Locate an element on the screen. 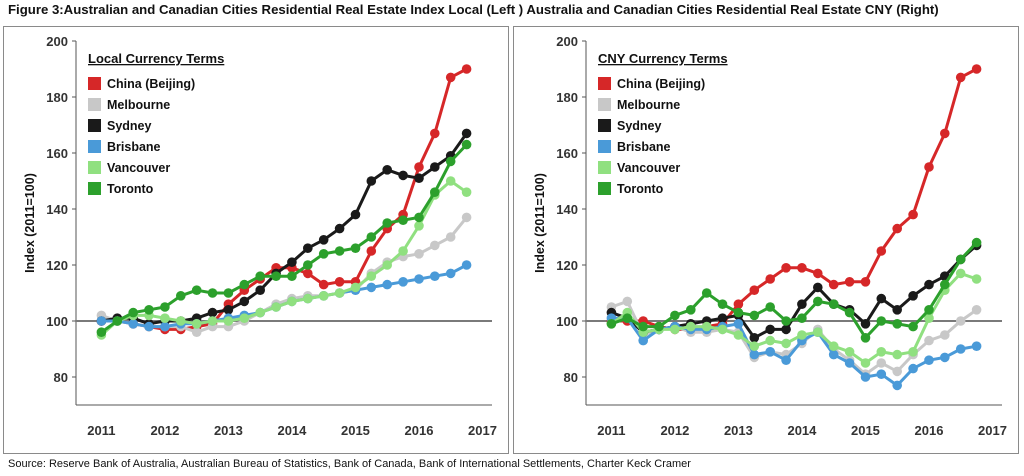 This screenshot has width=1024, height=476. y-tick-label: 100 is located at coordinates (57, 321).